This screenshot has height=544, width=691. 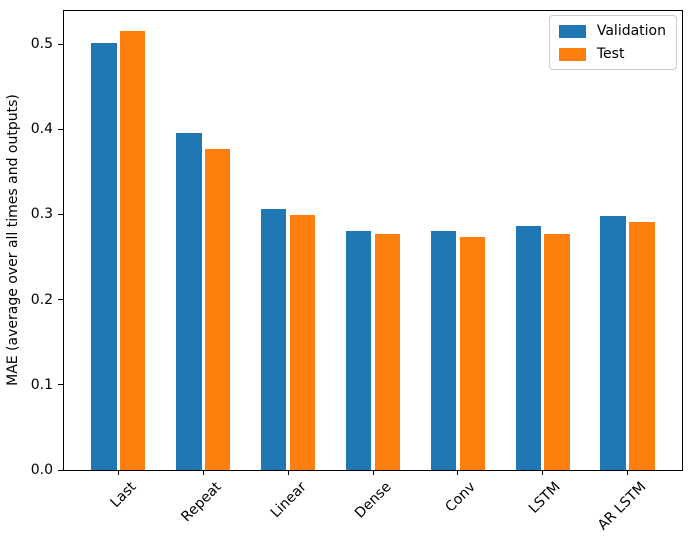 I want to click on bar-validation-conv, so click(x=443, y=350).